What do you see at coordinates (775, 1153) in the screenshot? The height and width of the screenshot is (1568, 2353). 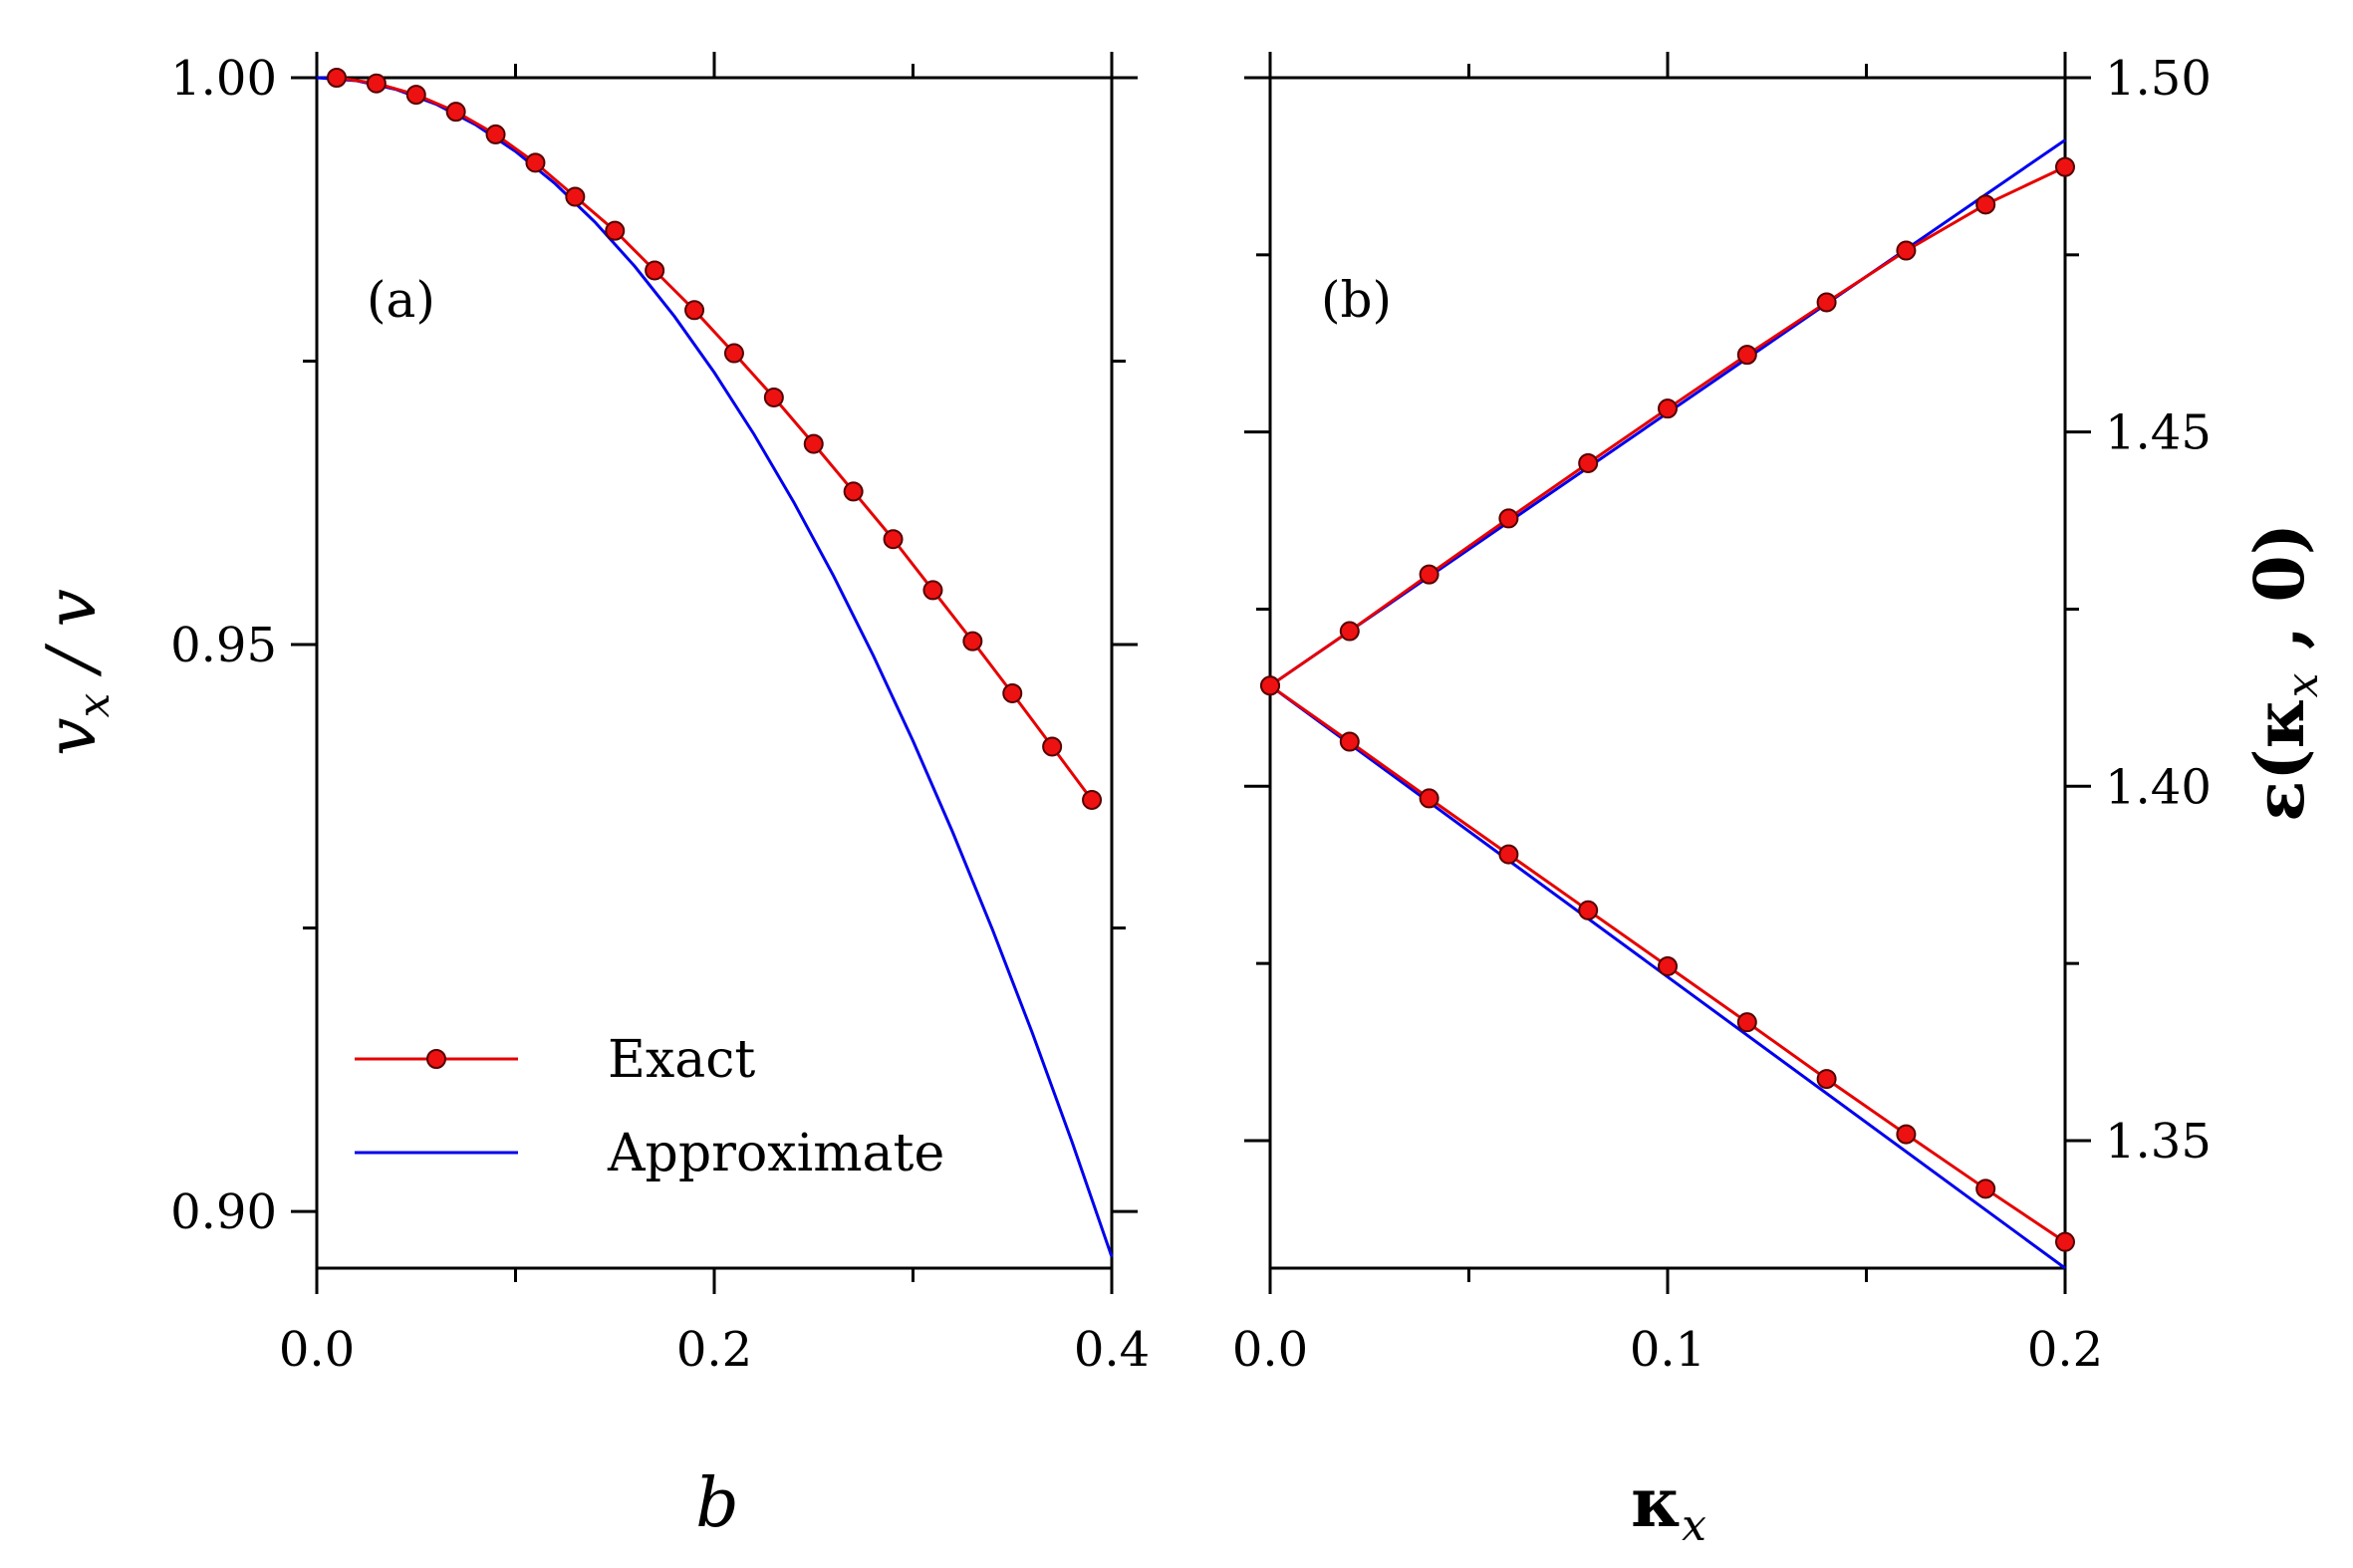 I see `legend-label-approximate: Approximate` at bounding box center [775, 1153].